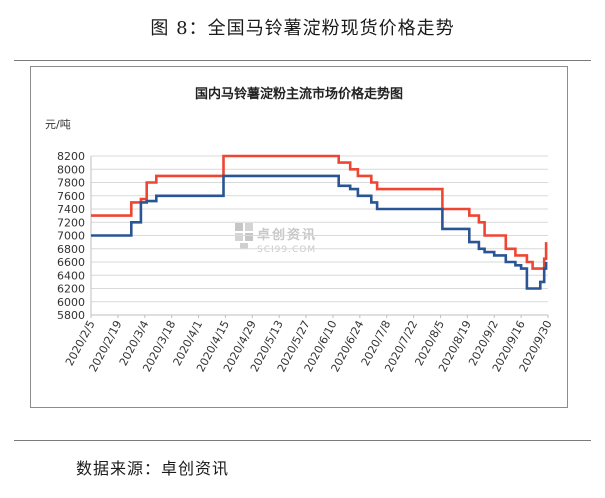 The width and height of the screenshot is (605, 498). Describe the element at coordinates (71, 289) in the screenshot. I see `y-tick-label: 6200` at that location.